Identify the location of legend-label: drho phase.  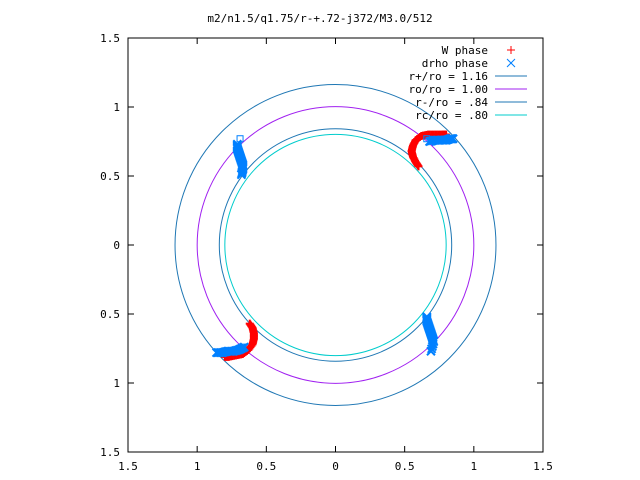
(455, 63).